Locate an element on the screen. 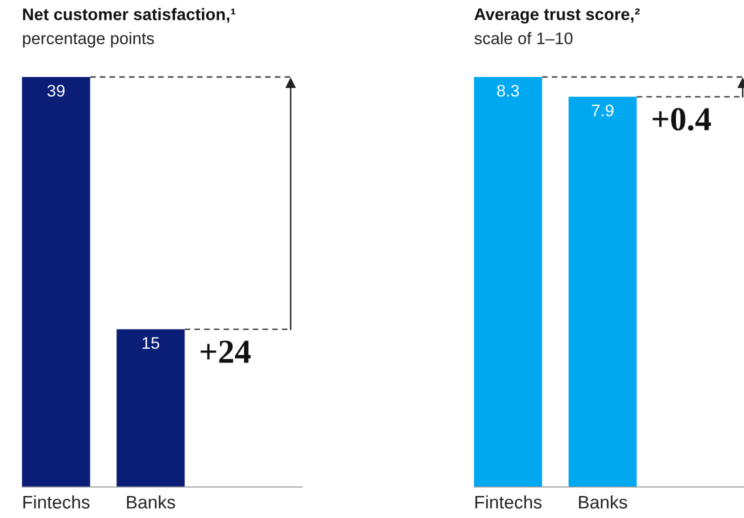 This screenshot has width=744, height=518. data-label: 8.3 is located at coordinates (508, 90).